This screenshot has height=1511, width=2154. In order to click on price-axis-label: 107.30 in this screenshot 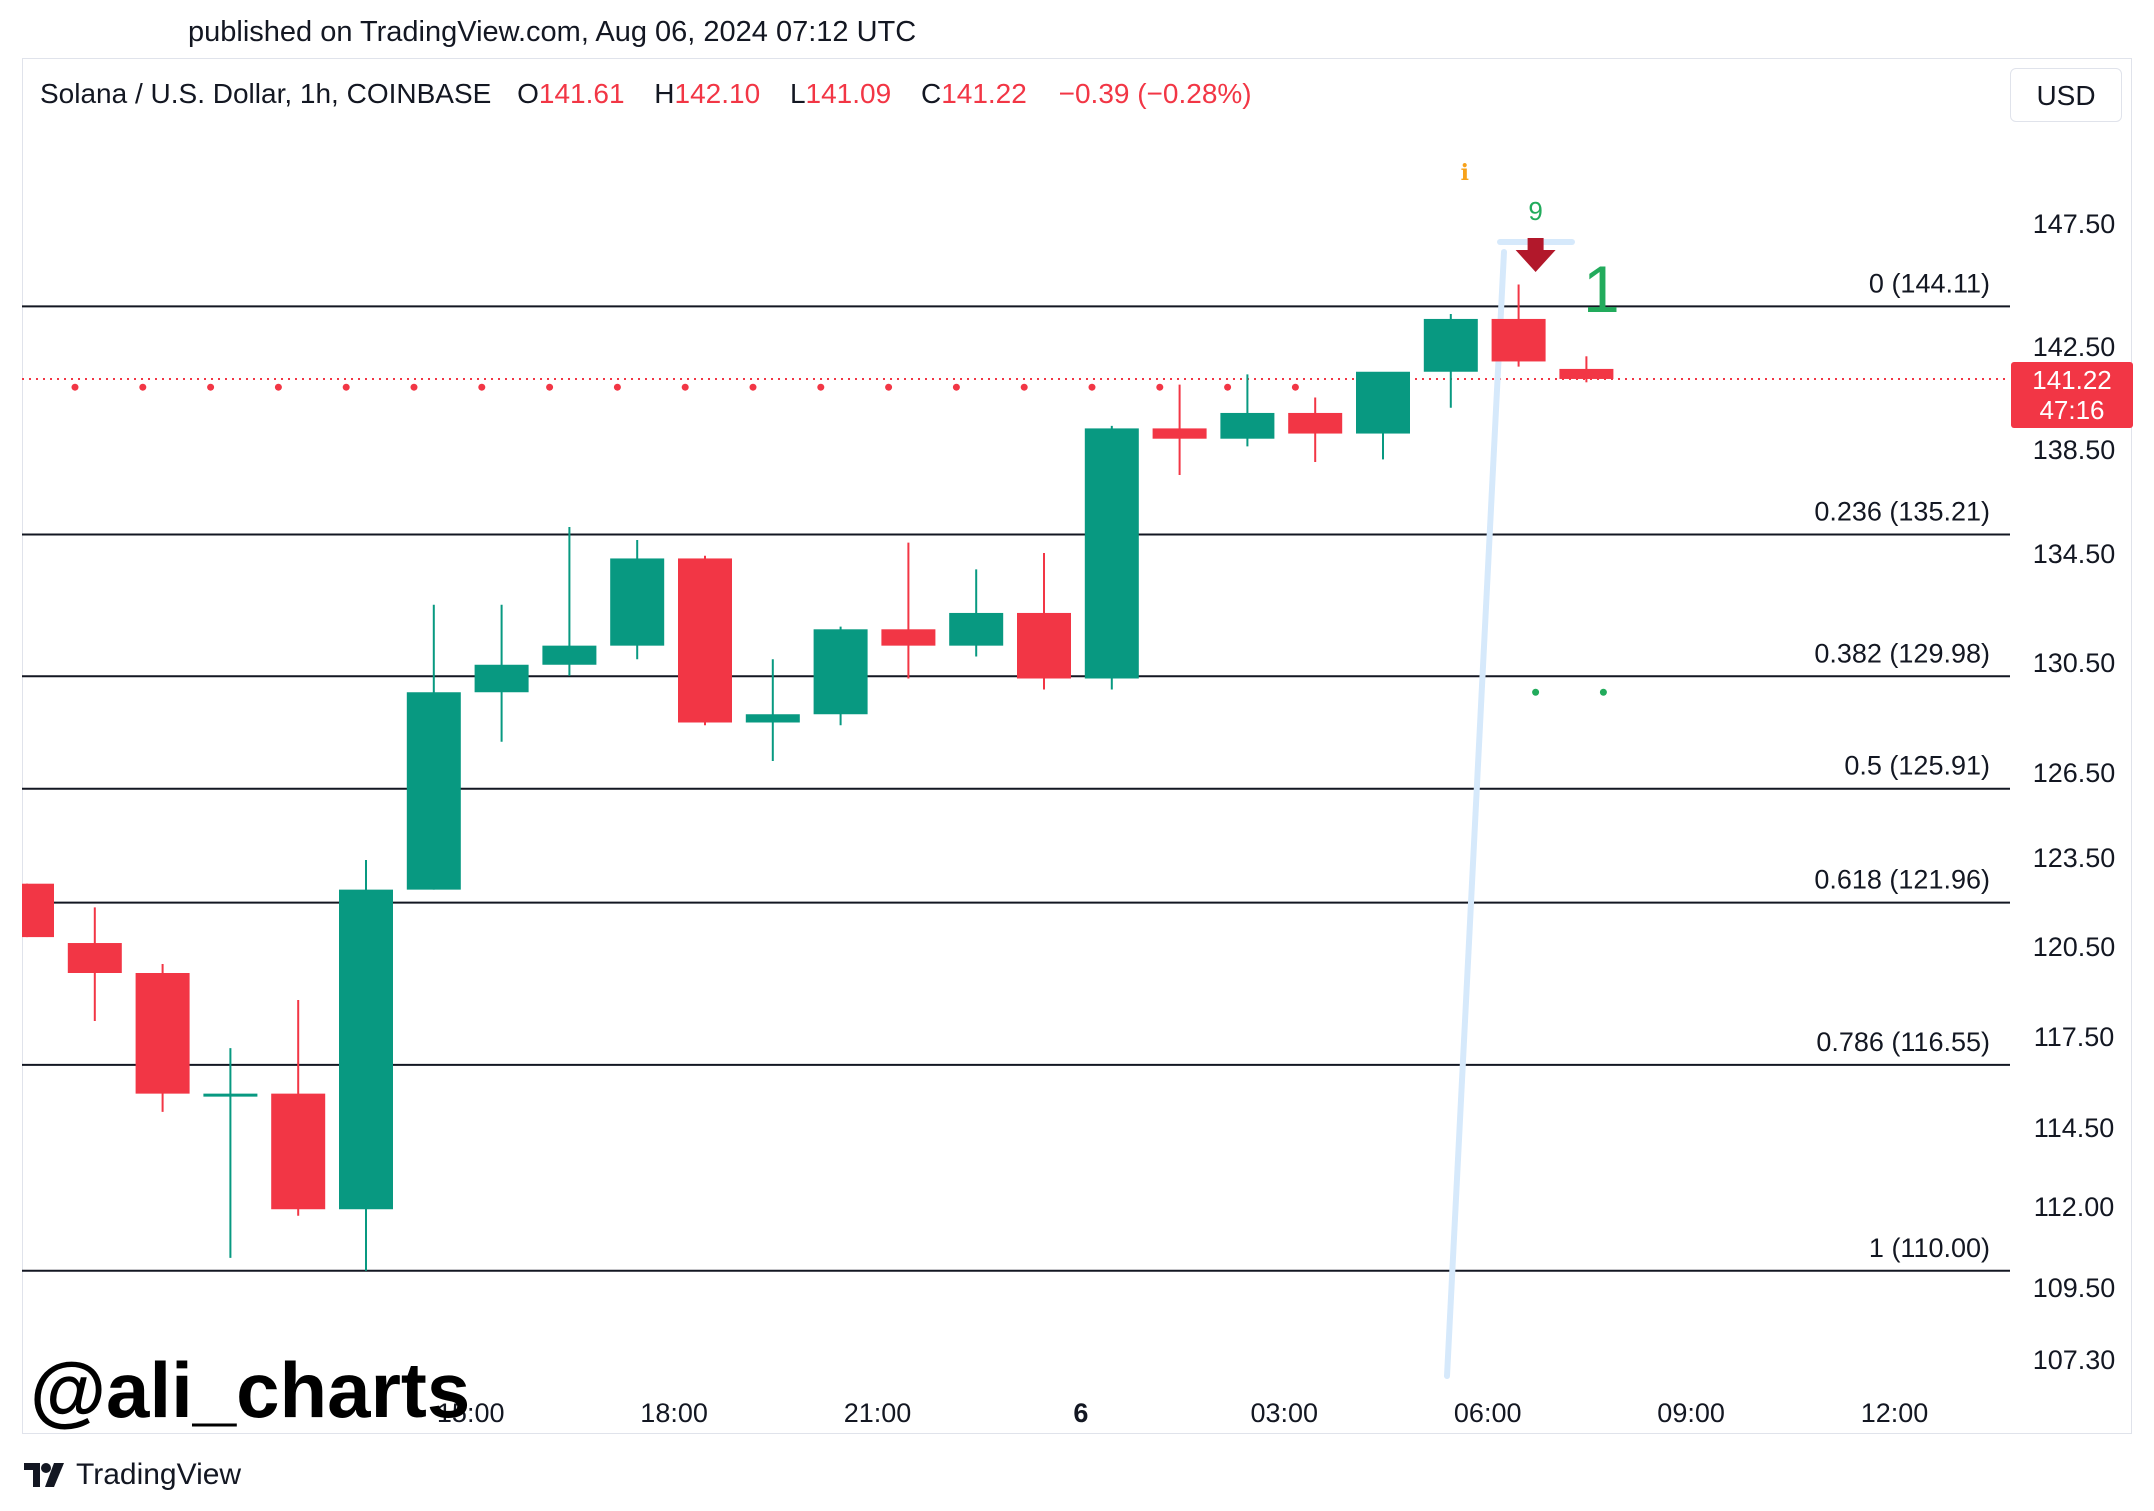, I will do `click(2074, 1360)`.